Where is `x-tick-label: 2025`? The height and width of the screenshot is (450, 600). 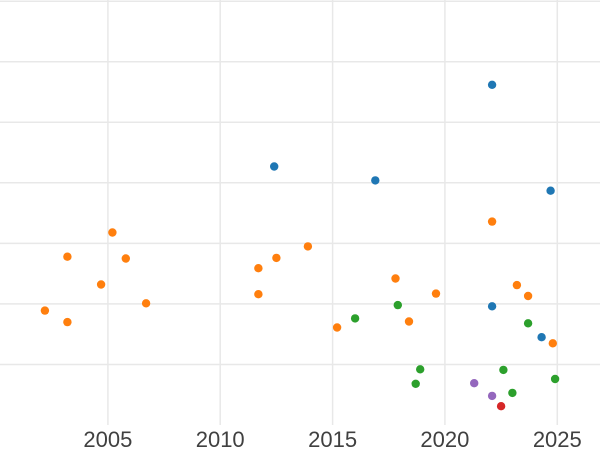
x-tick-label: 2025 is located at coordinates (557, 438).